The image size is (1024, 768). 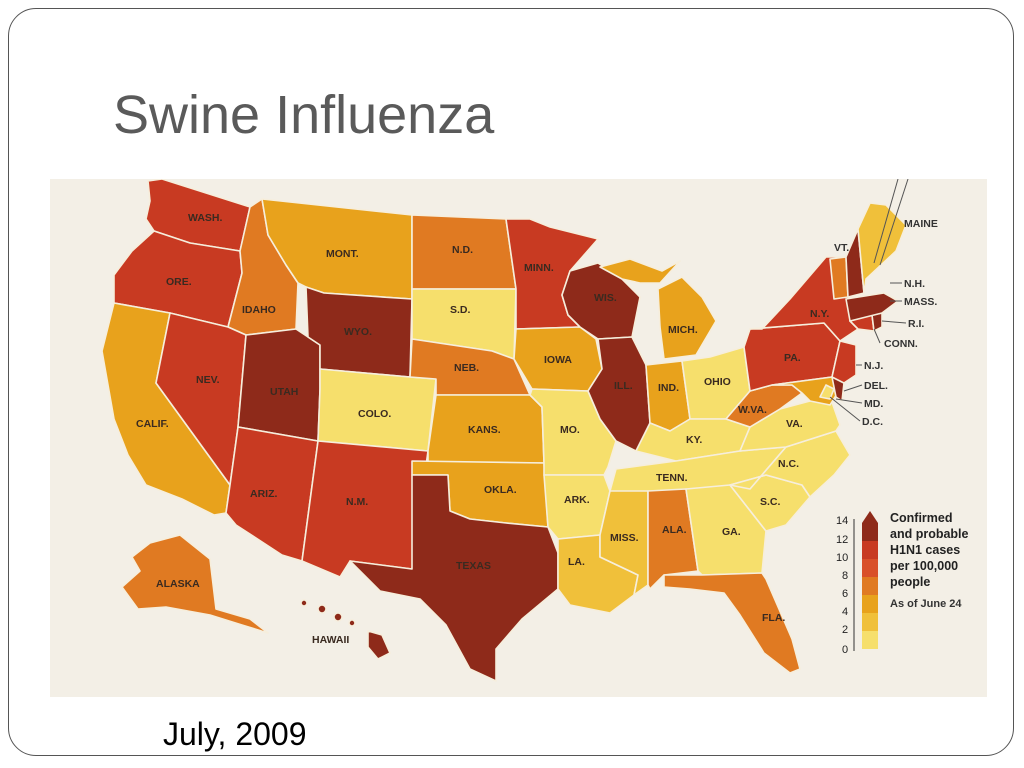 What do you see at coordinates (687, 318) in the screenshot?
I see `state-mich` at bounding box center [687, 318].